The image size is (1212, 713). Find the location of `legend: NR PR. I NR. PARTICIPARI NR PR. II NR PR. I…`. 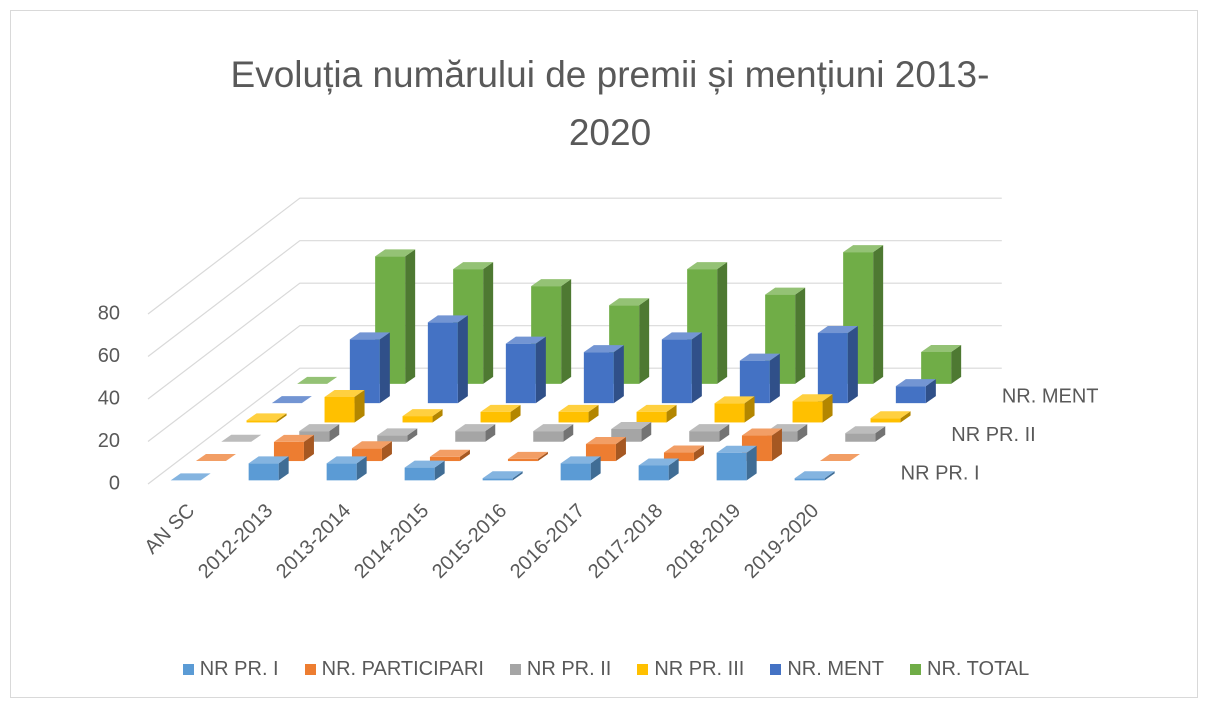

legend: NR PR. I NR. PARTICIPARI NR PR. II NR PR. I… is located at coordinates (606, 669).